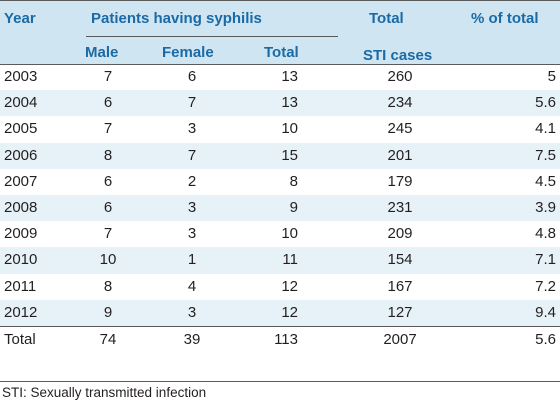 The height and width of the screenshot is (405, 560). I want to click on cell-male: 9, so click(108, 312).